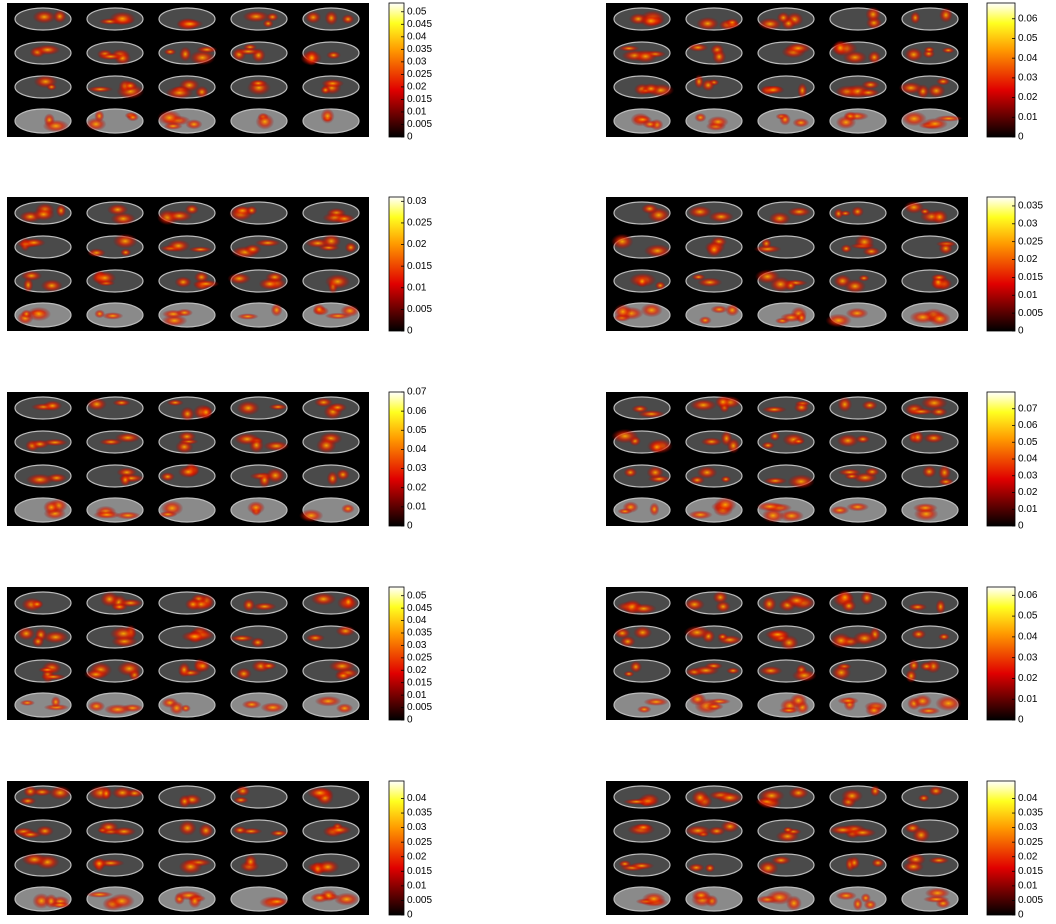 This screenshot has height=924, width=1056. Describe the element at coordinates (417, 856) in the screenshot. I see `colorbar-tick-label: 0.02` at that location.